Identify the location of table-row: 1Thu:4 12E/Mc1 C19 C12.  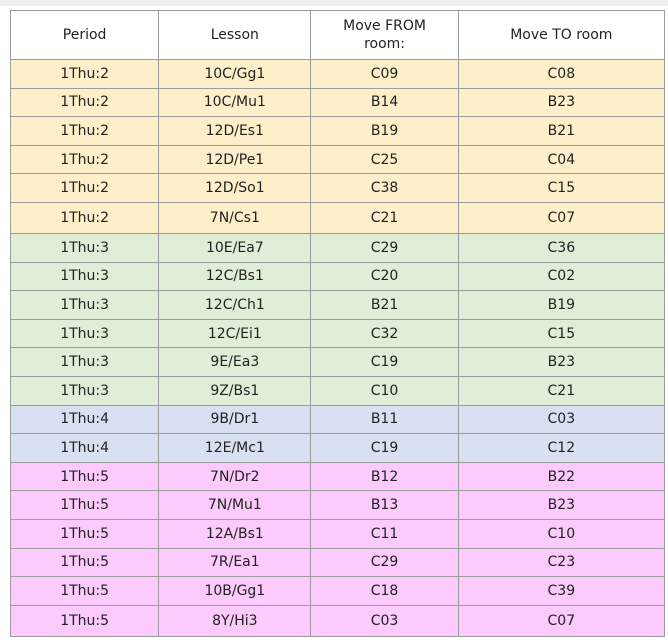
(337, 448).